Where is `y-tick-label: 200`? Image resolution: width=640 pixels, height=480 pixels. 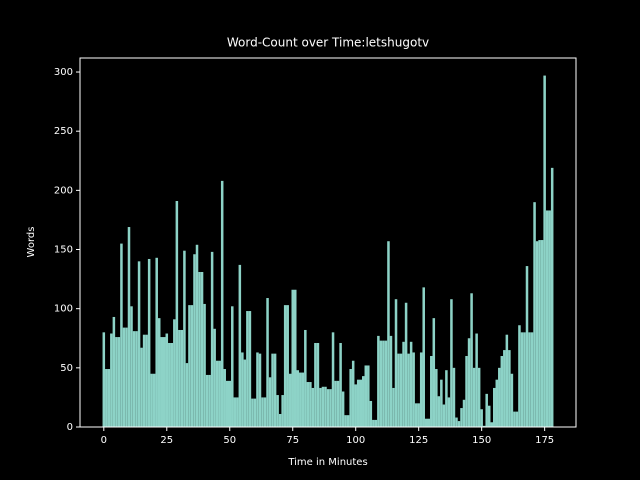
y-tick-label: 200 is located at coordinates (63, 190).